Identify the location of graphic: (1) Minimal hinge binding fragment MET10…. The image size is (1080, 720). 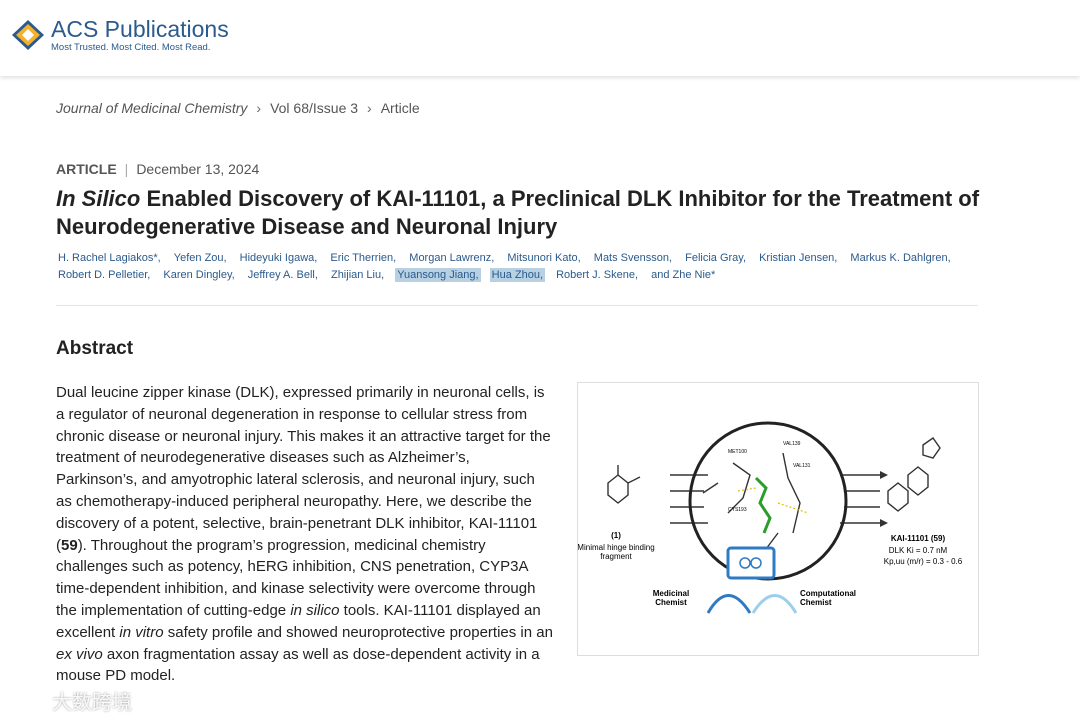
(770, 517).